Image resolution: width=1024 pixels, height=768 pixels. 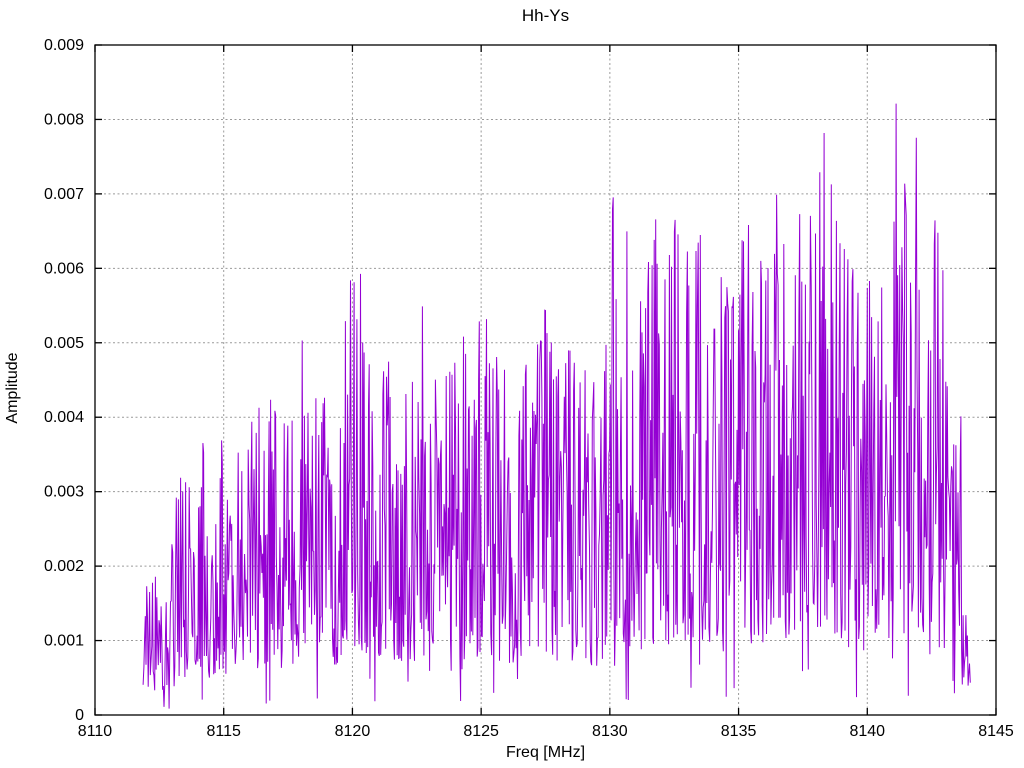 What do you see at coordinates (64, 566) in the screenshot?
I see `y-tick-label: 0.002` at bounding box center [64, 566].